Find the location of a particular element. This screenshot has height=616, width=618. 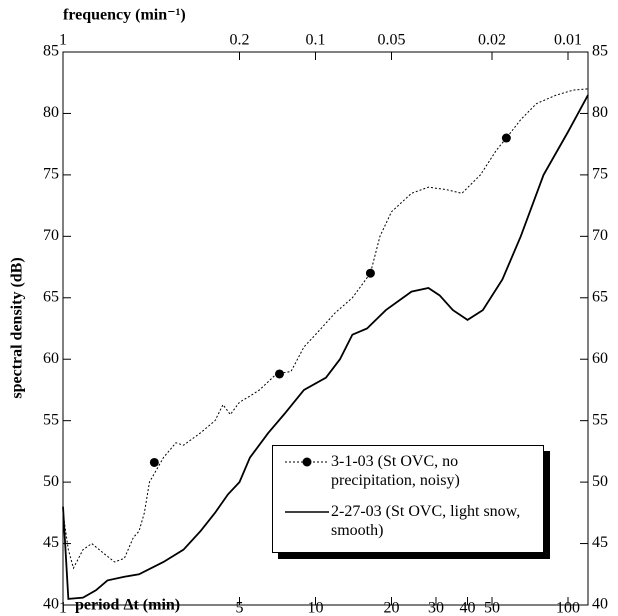

y2-tick-label: 40 is located at coordinates (600, 604).